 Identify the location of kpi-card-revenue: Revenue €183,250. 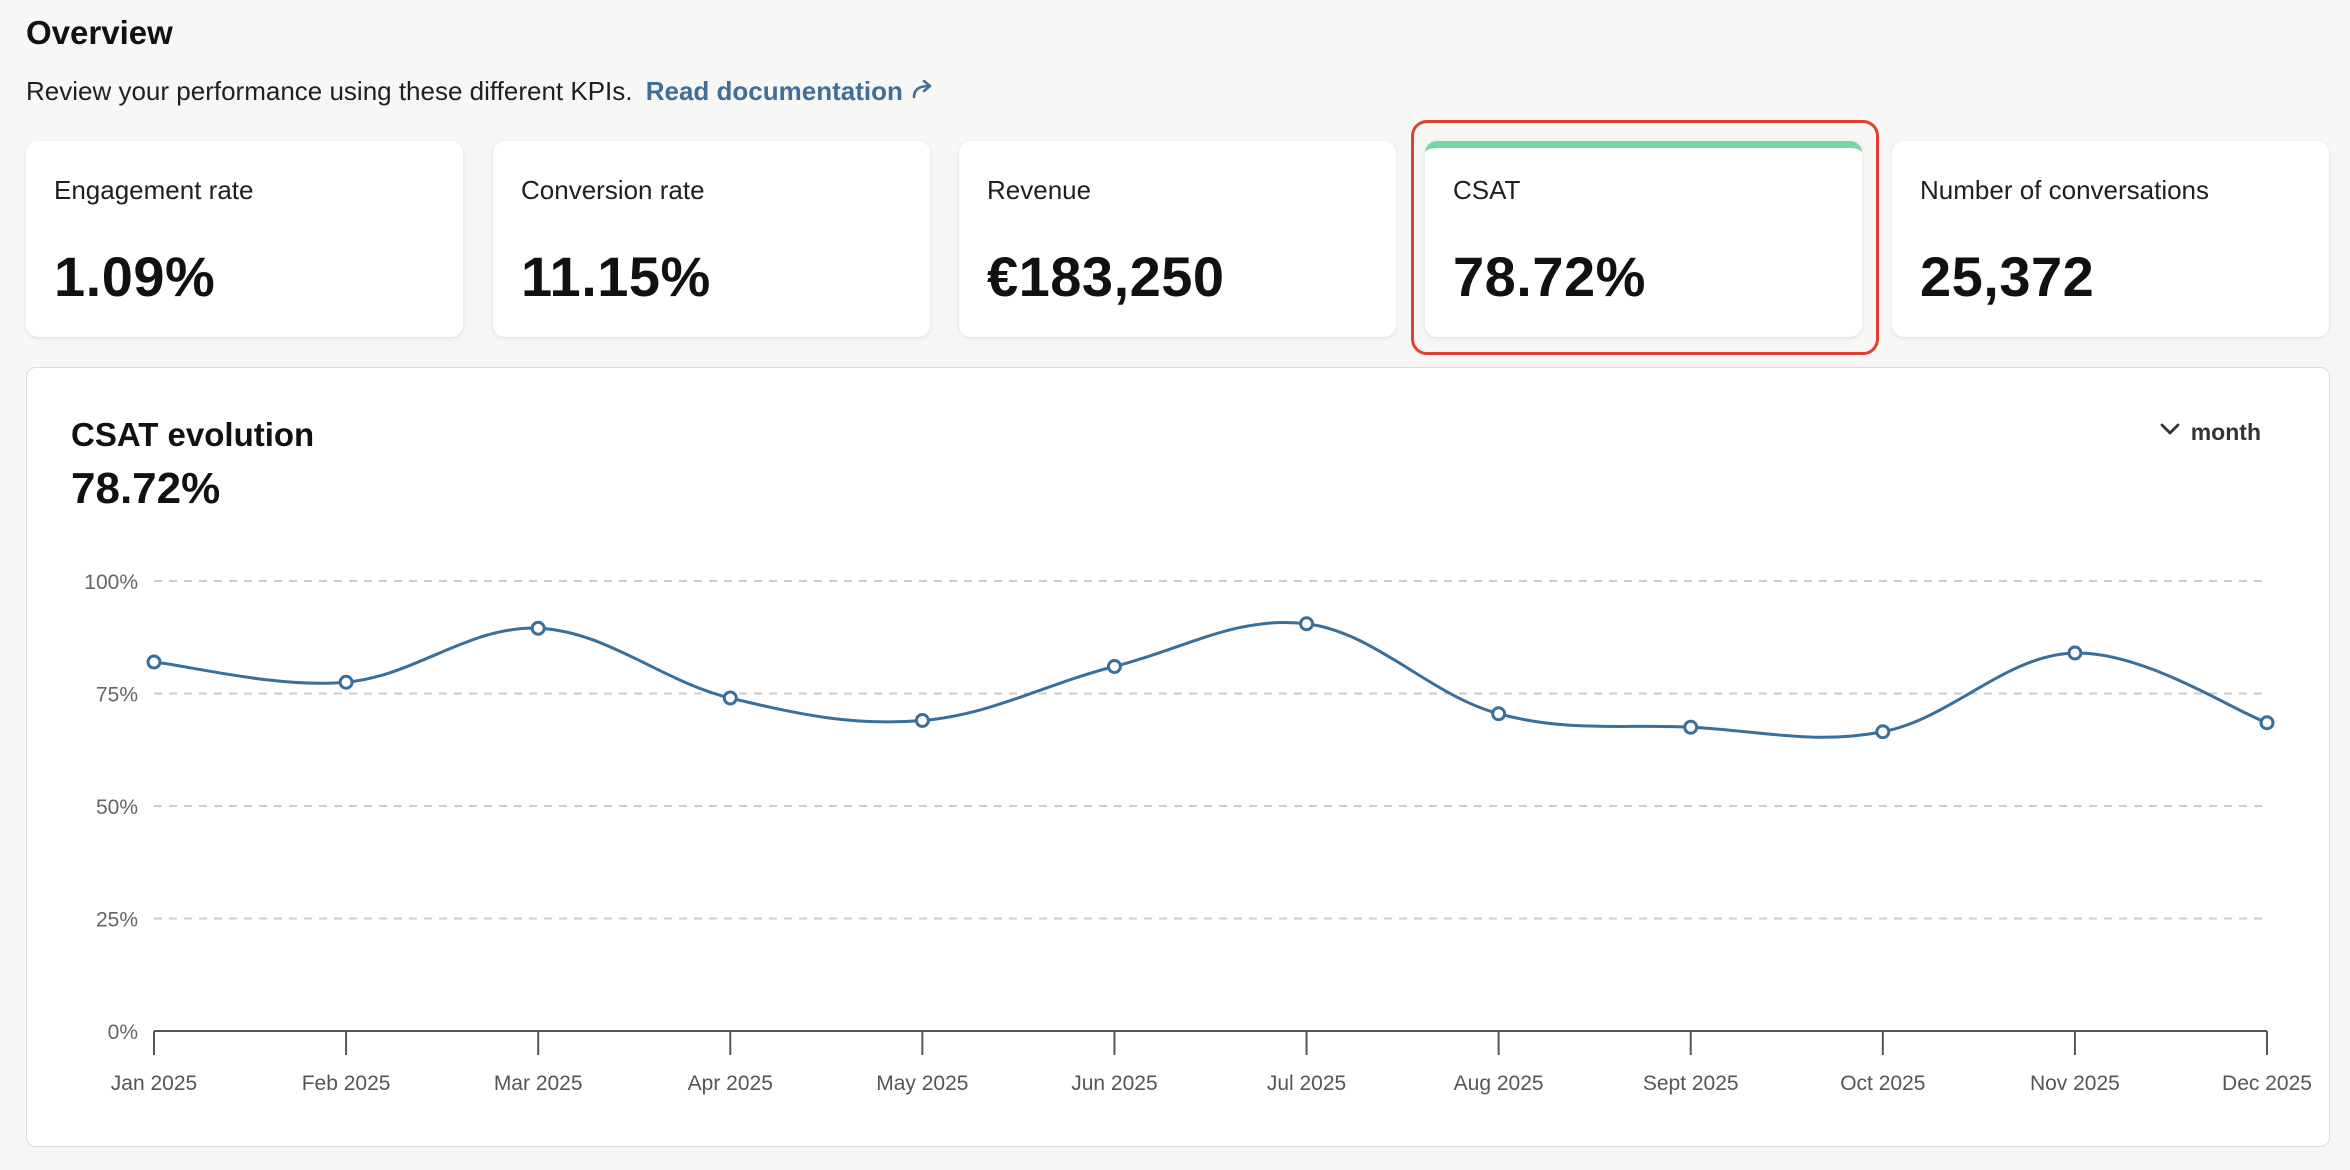
(1177, 239).